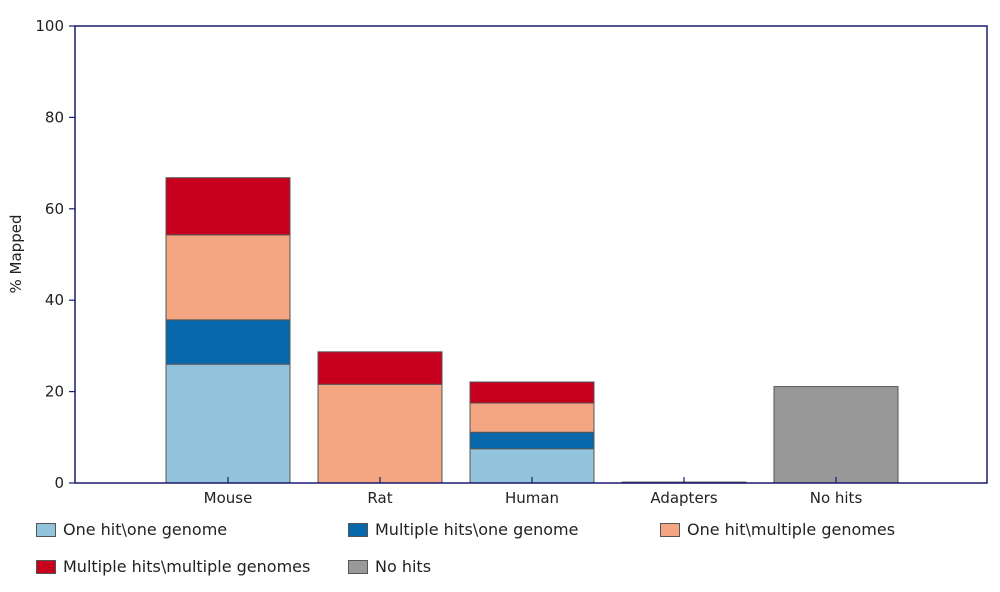 The image size is (1000, 592). I want to click on legend-item: One hit\one genome, so click(131, 529).